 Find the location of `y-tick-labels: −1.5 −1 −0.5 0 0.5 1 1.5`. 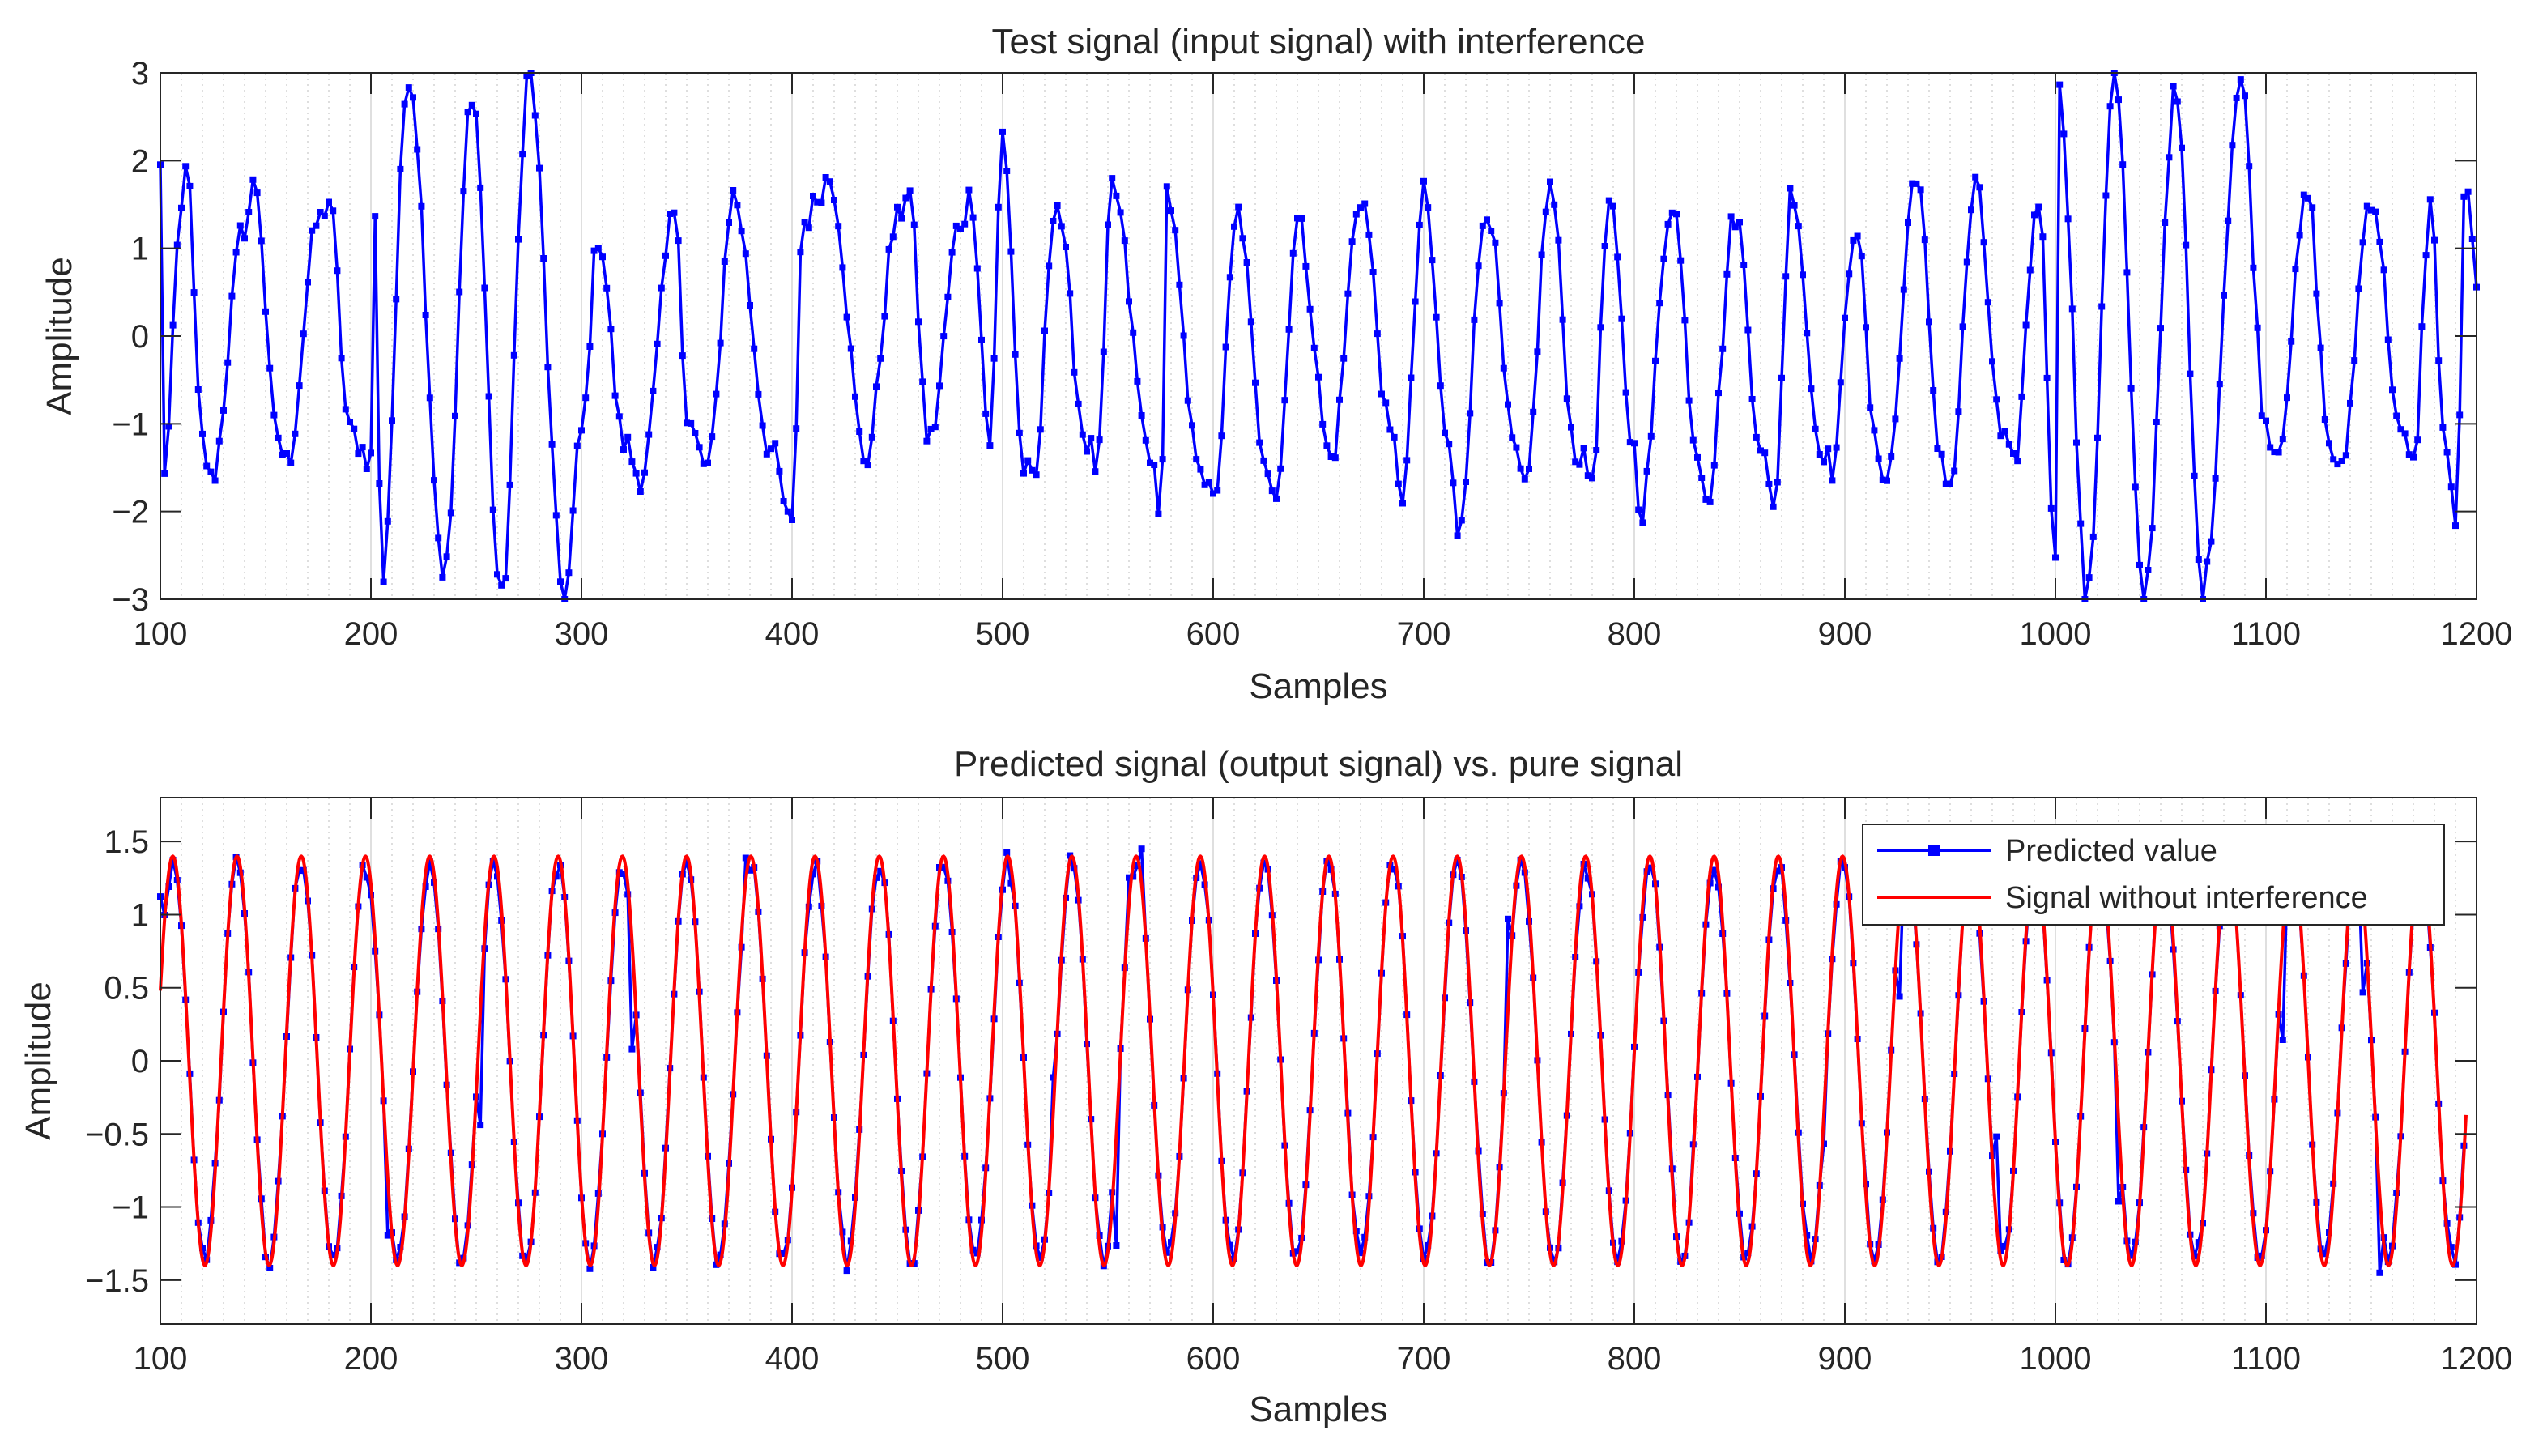

y-tick-labels: −1.5 −1 −0.5 0 0.5 1 1.5 is located at coordinates (117, 1061).